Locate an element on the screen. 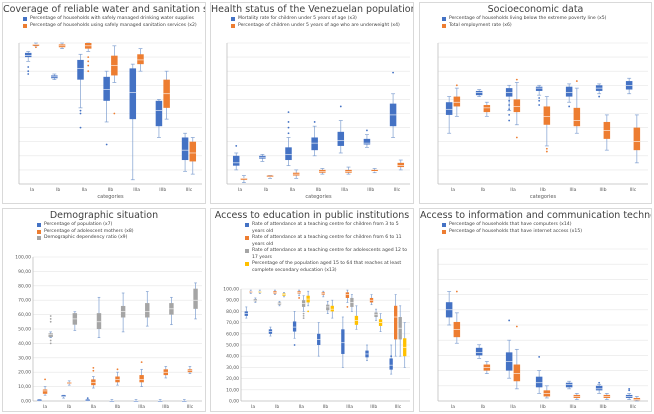  legend-item: Total employment rate (x6) is located at coordinates (544, 26).